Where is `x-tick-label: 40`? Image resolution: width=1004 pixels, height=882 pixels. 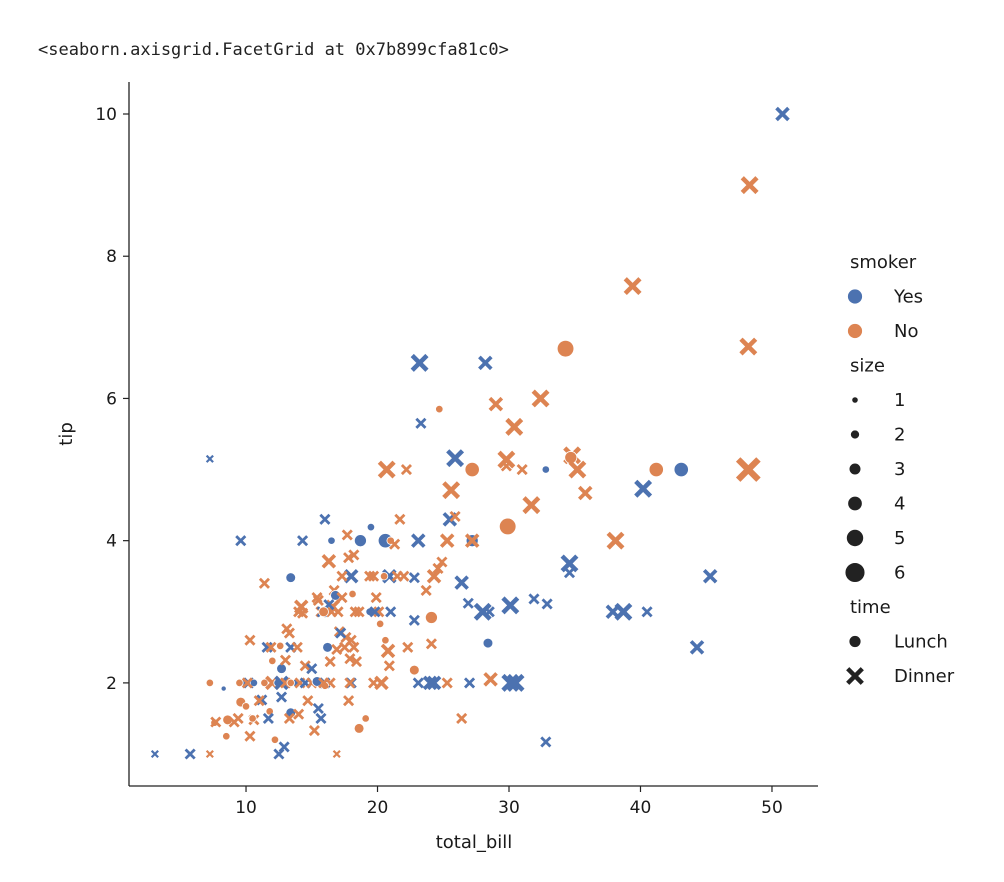
x-tick-label: 40 is located at coordinates (641, 808).